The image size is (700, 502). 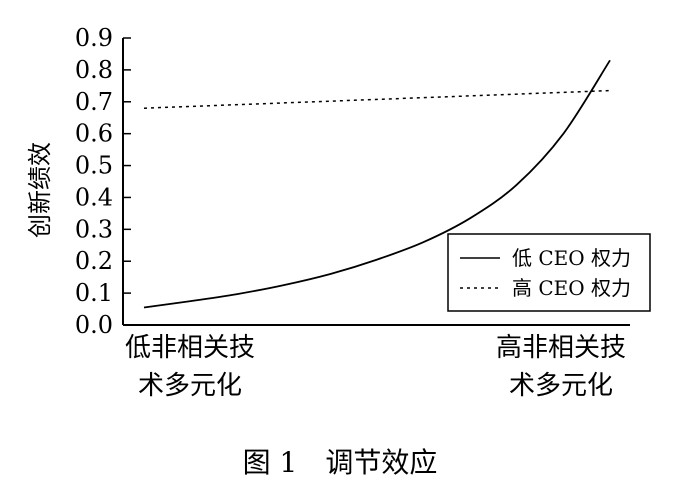 I want to click on y-tick-label: 0.4, so click(x=94, y=197).